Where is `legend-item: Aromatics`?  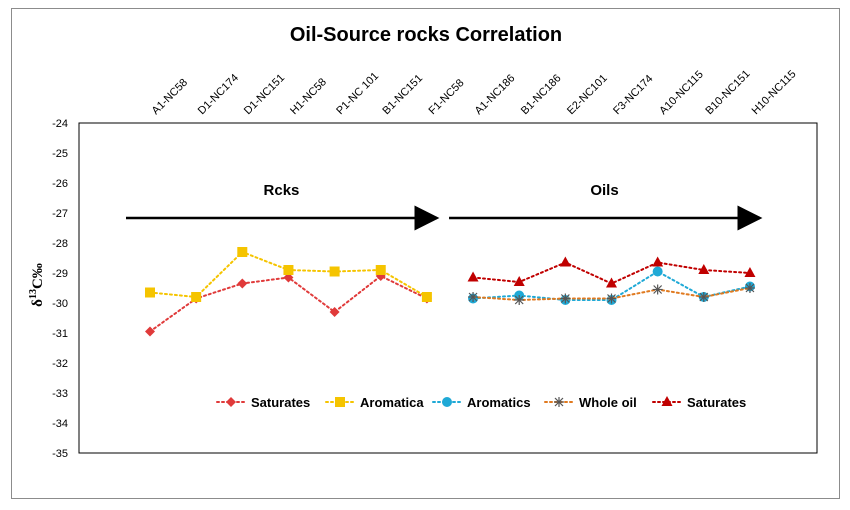
legend-item: Aromatics is located at coordinates (481, 402).